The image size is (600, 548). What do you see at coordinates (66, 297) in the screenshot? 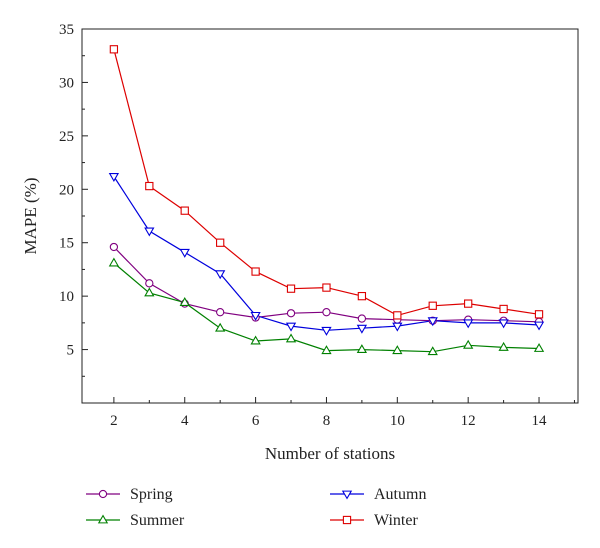
I see `y-tick-label: 10` at bounding box center [66, 297].